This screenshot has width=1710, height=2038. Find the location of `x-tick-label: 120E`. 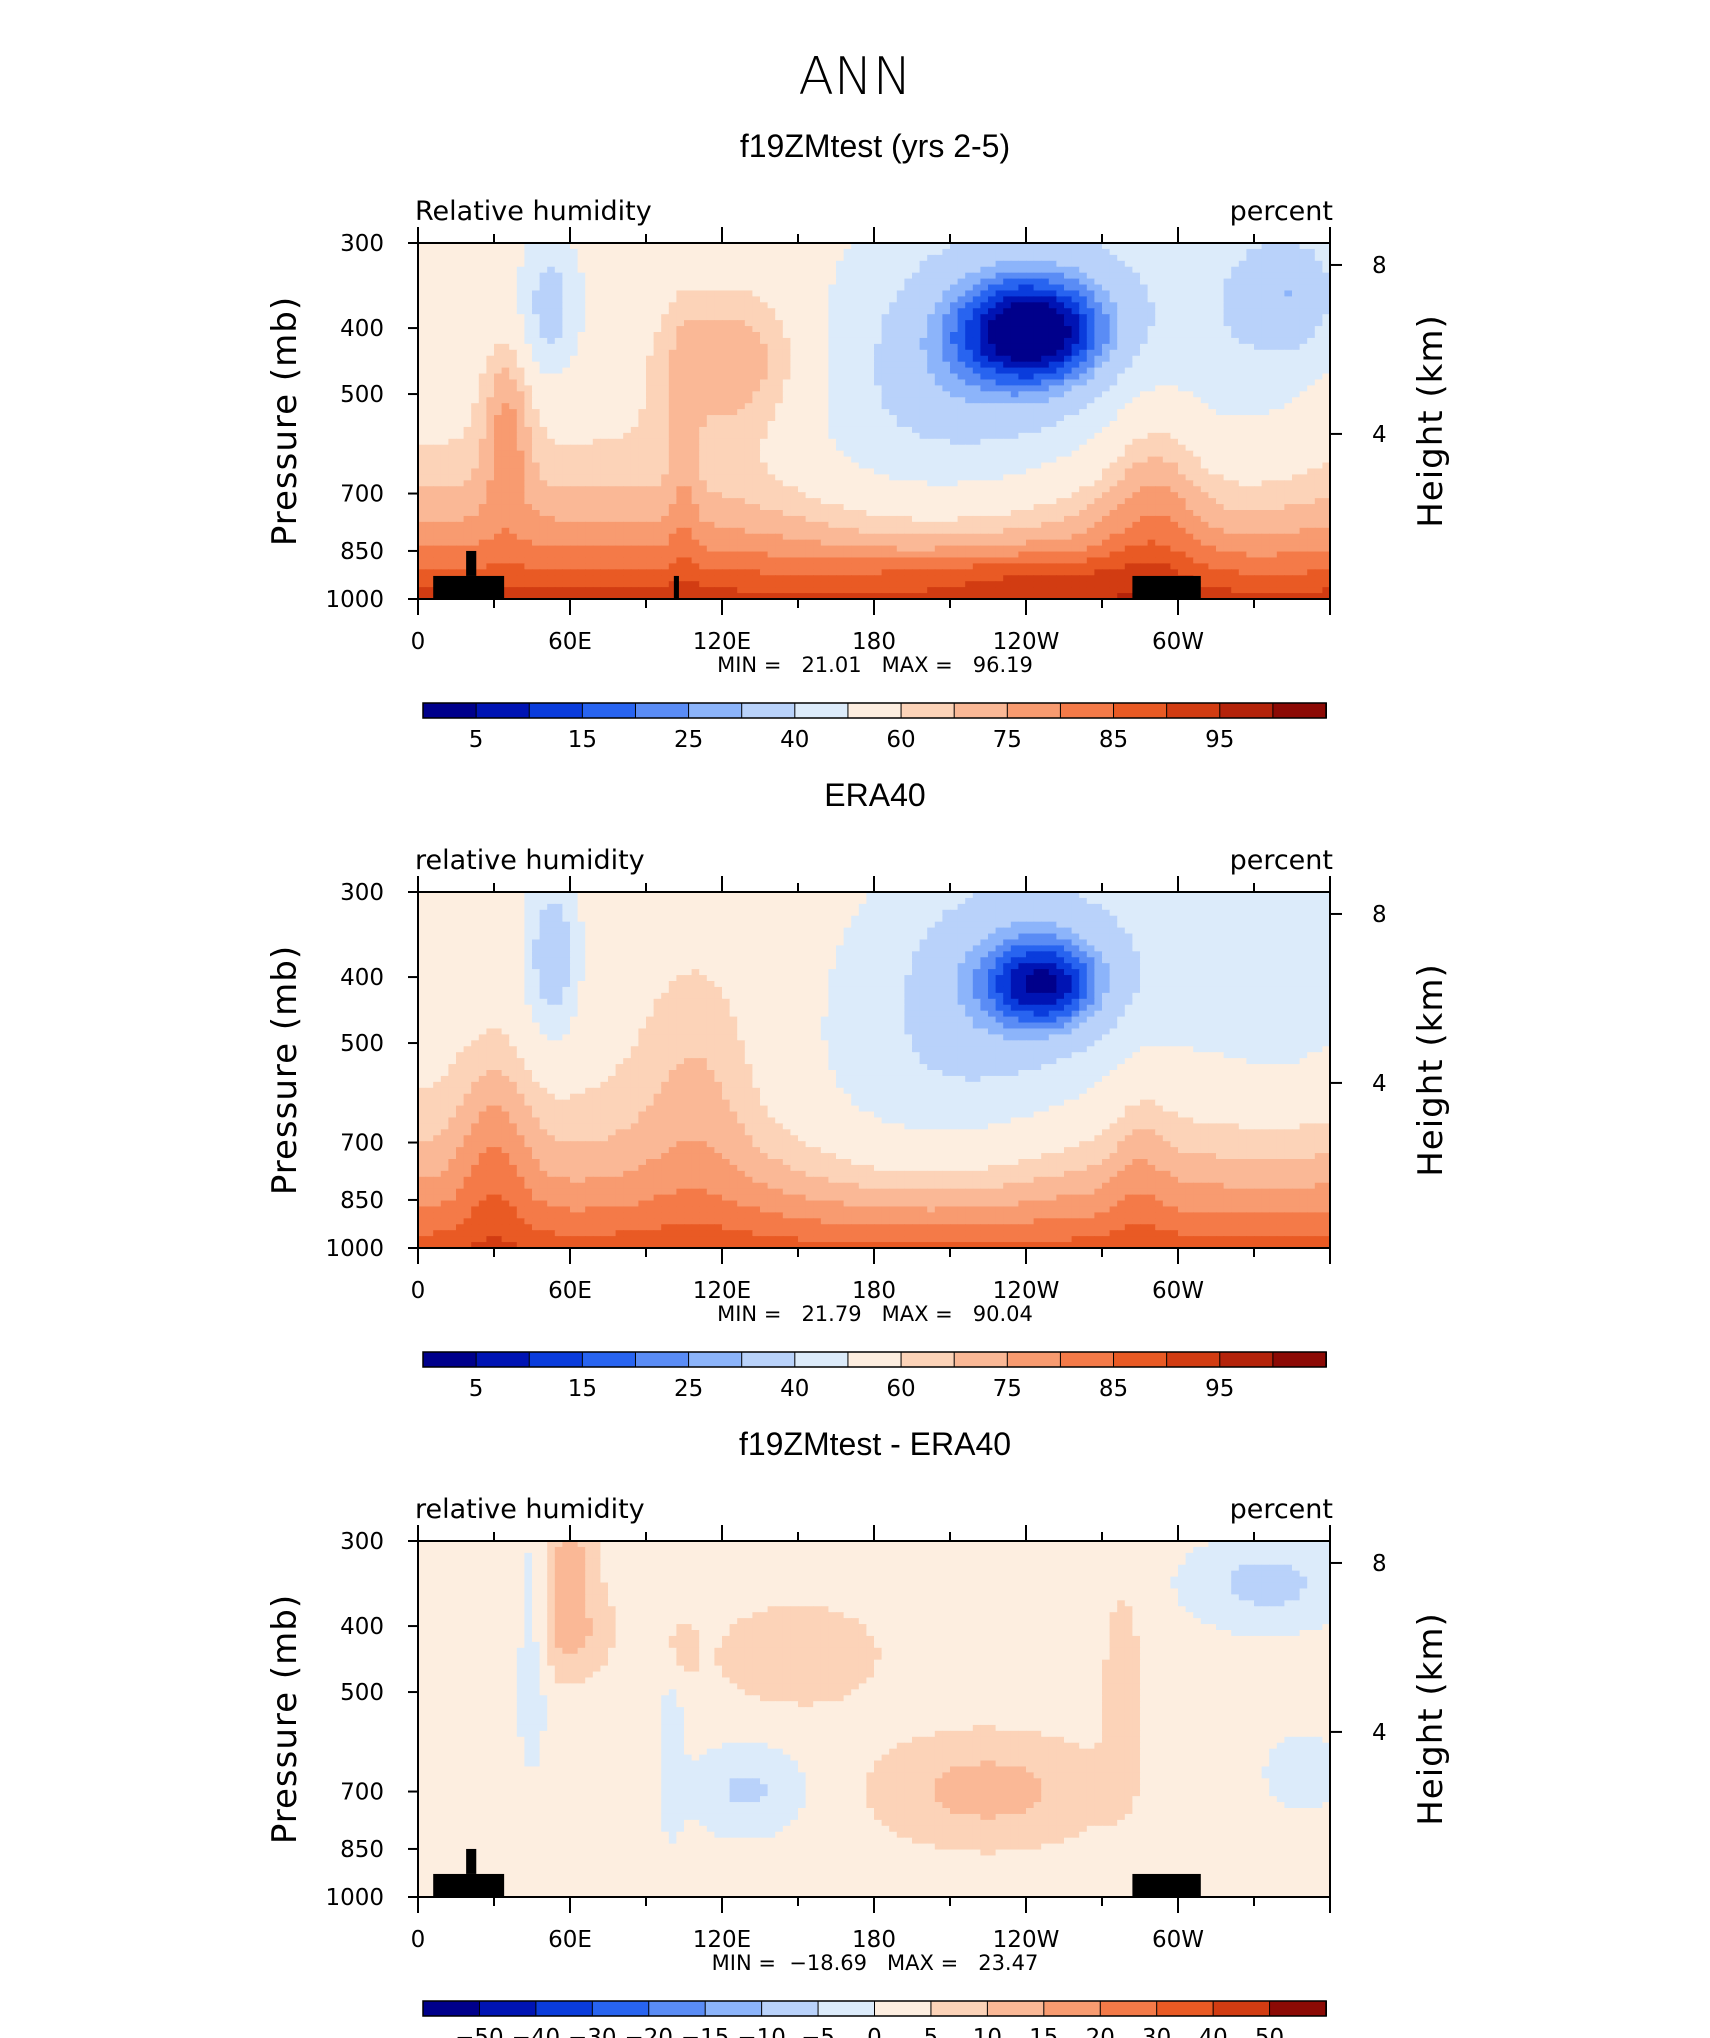

x-tick-label: 120E is located at coordinates (722, 642).